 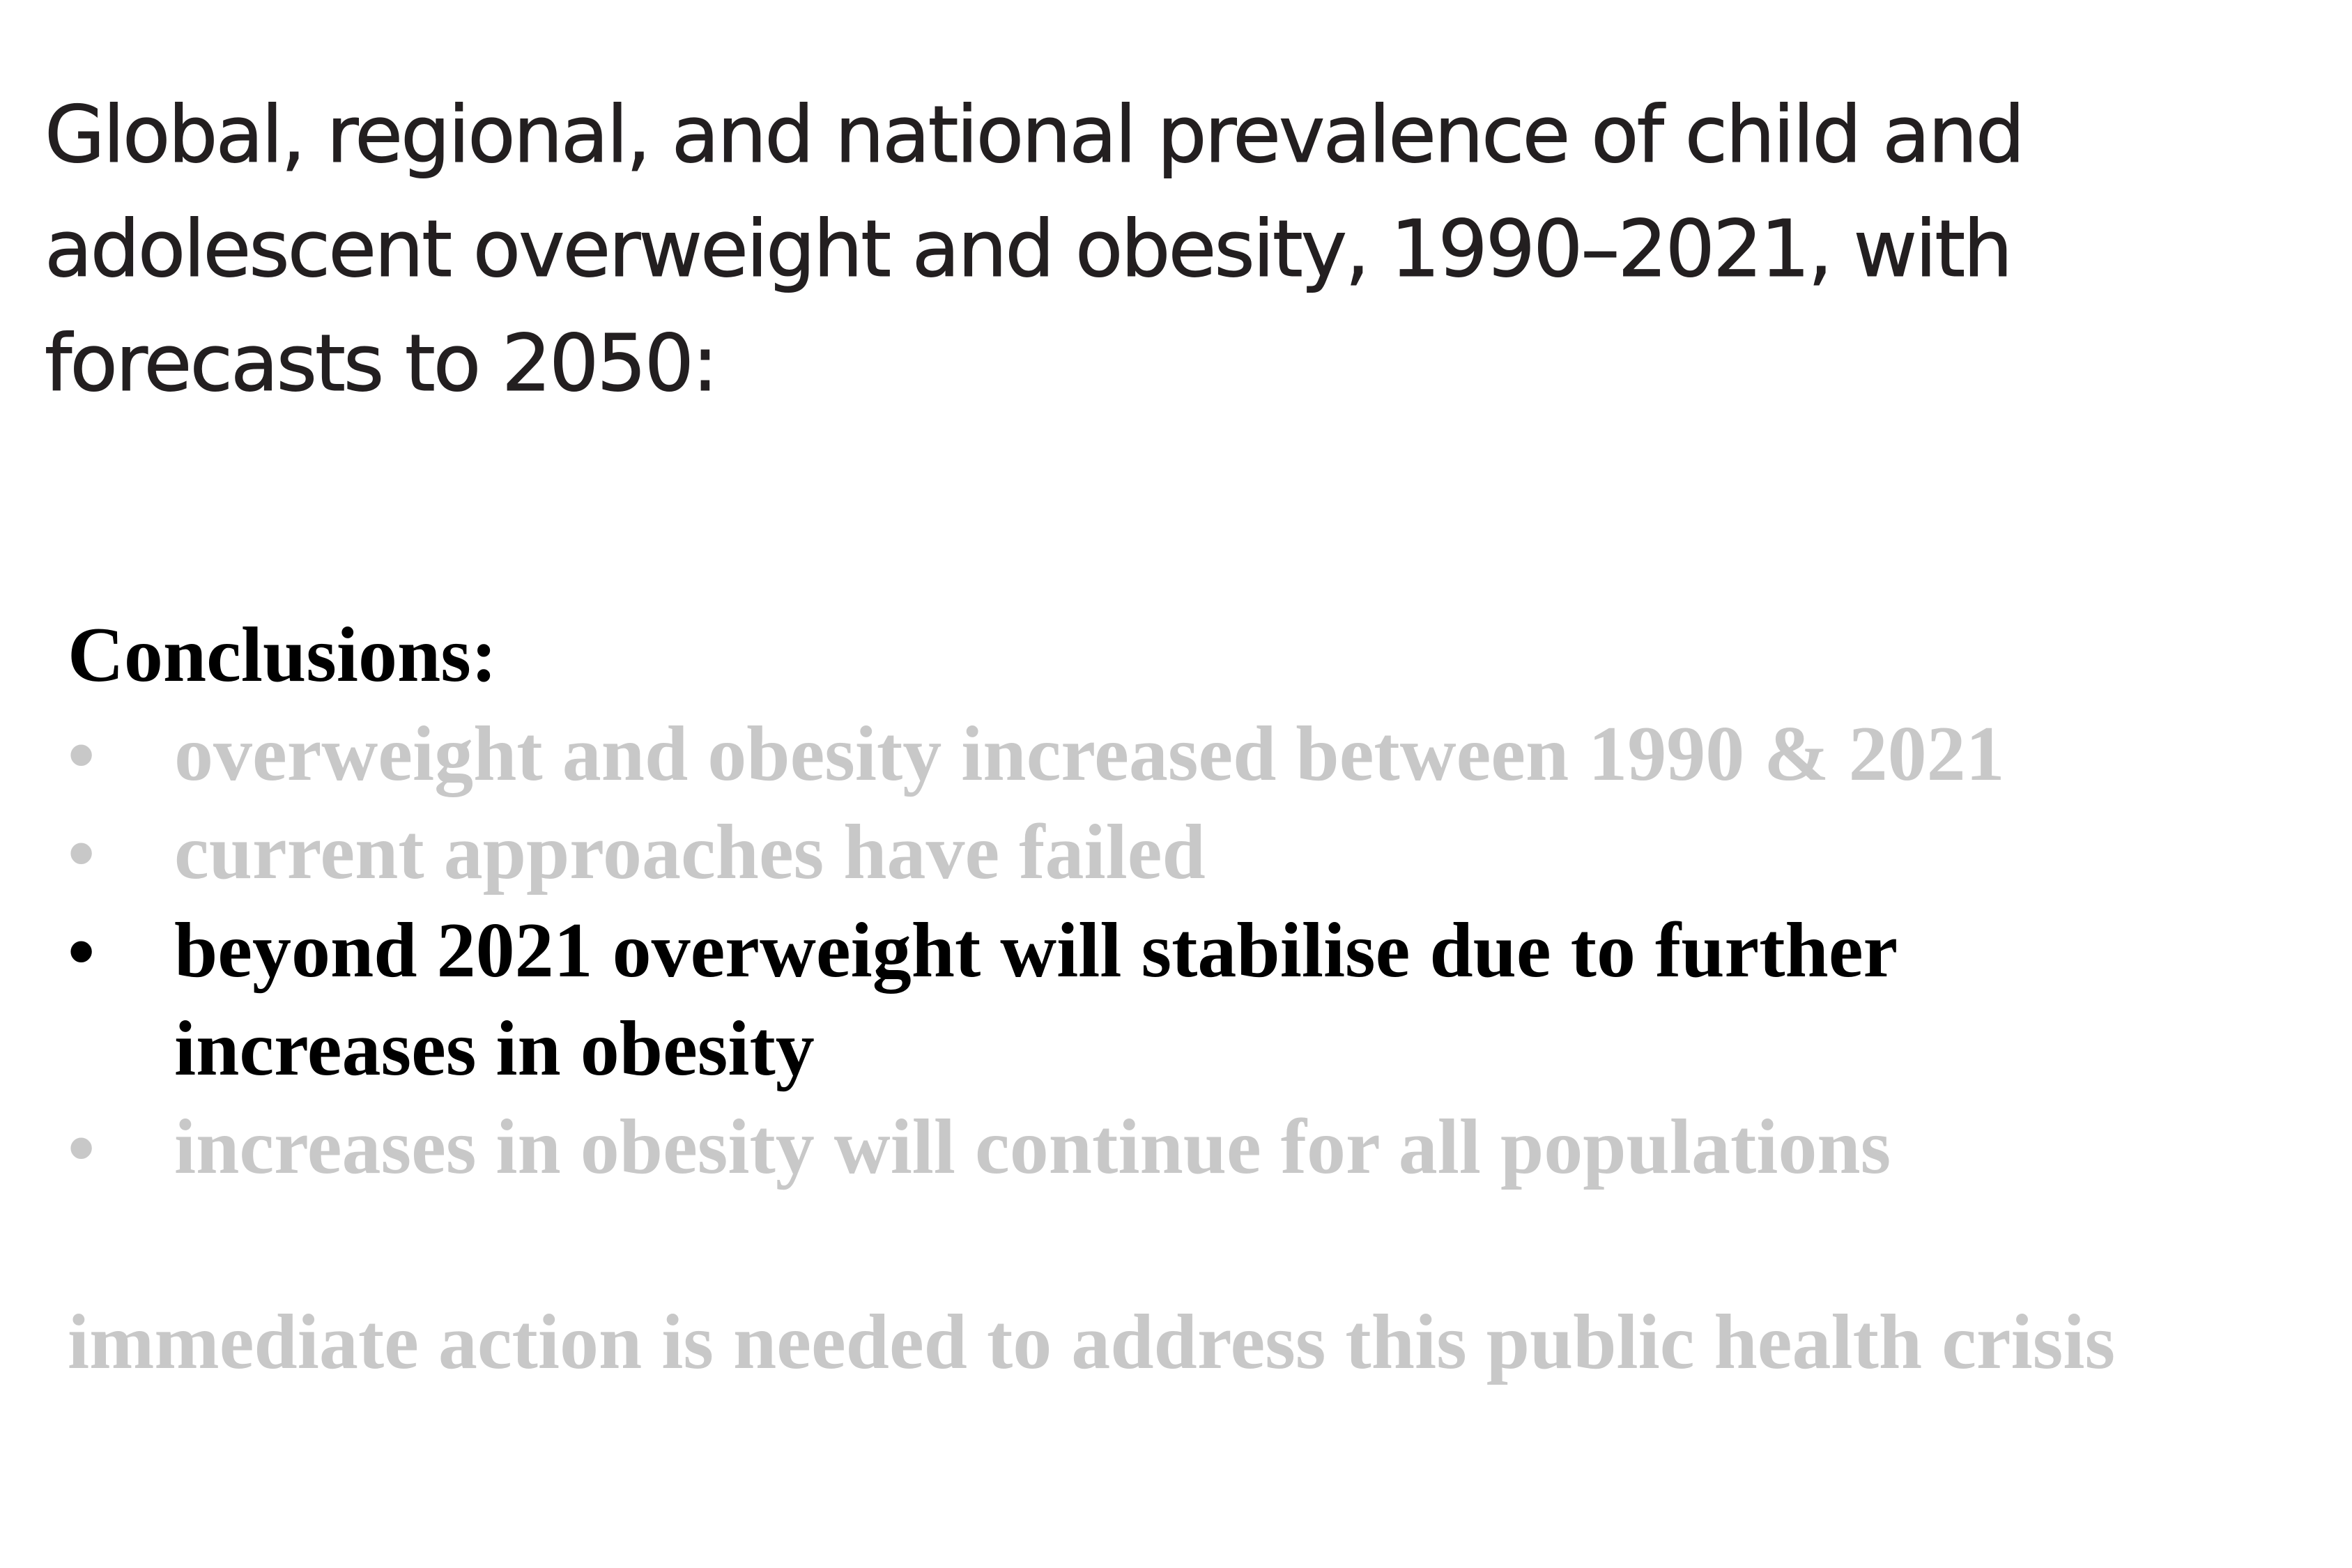 What do you see at coordinates (690, 852) in the screenshot?
I see `conclusion-text: current approaches have failed` at bounding box center [690, 852].